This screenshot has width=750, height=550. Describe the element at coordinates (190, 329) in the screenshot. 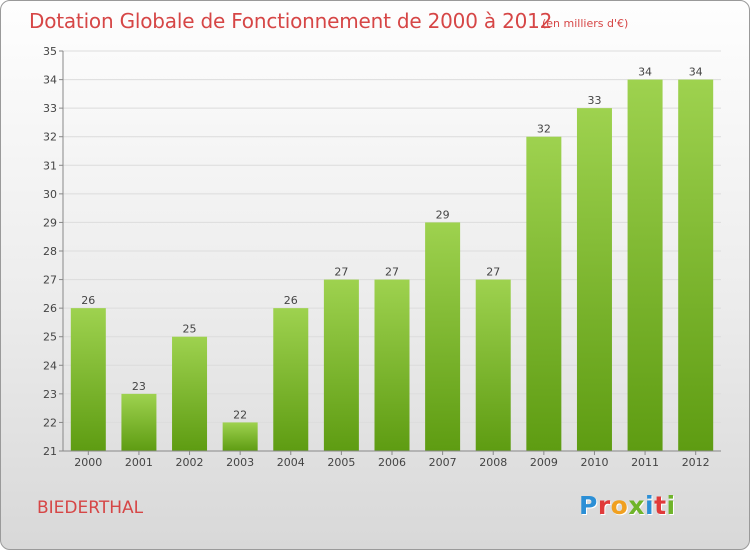

I see `data-label-2002: 25` at that location.